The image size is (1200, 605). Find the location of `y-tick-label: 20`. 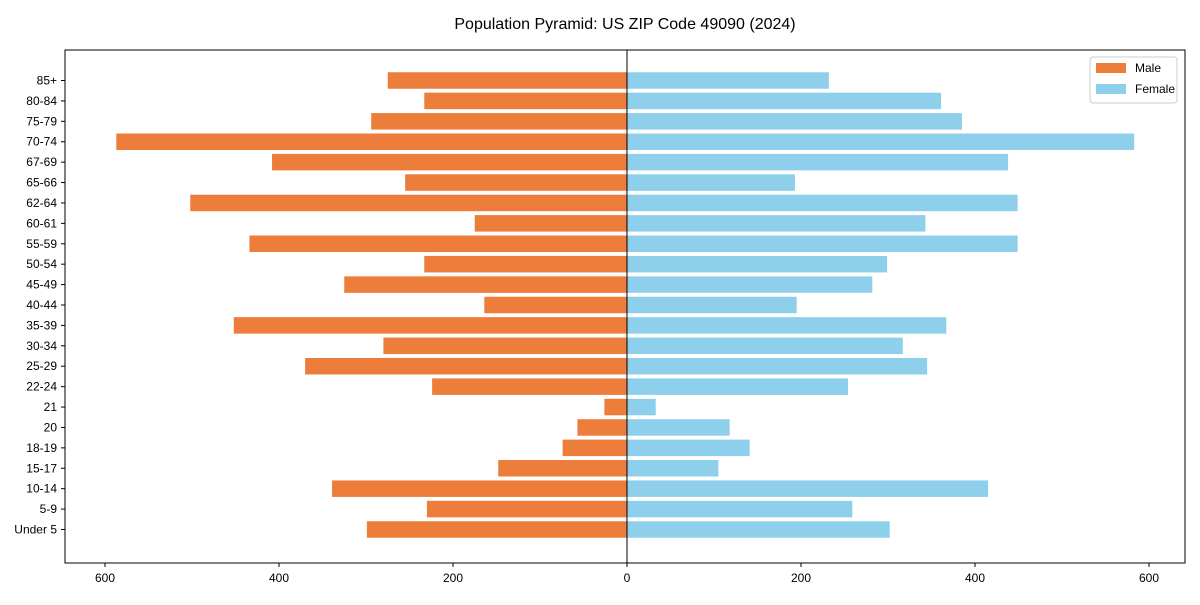

y-tick-label: 20 is located at coordinates (51, 427).